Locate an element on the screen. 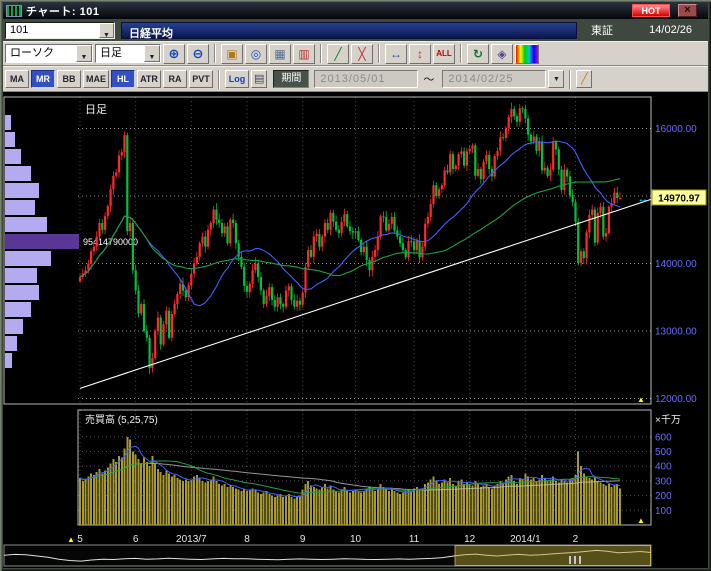 Image resolution: width=711 pixels, height=571 pixels. erase-line-button: ╳ is located at coordinates (362, 53).